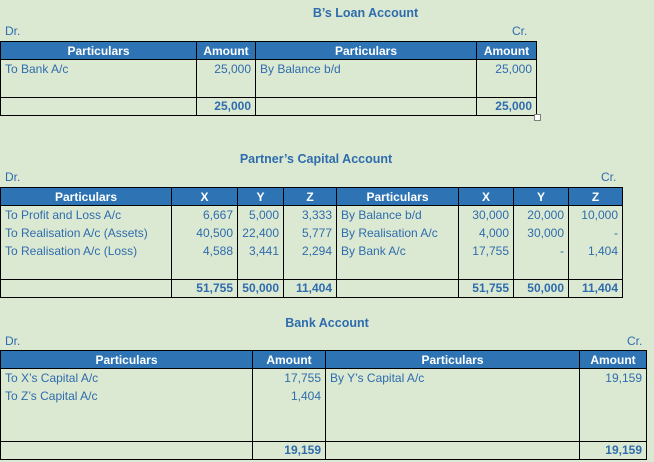 This screenshot has height=462, width=654. I want to click on dr-x-total: 51,755, so click(204, 288).